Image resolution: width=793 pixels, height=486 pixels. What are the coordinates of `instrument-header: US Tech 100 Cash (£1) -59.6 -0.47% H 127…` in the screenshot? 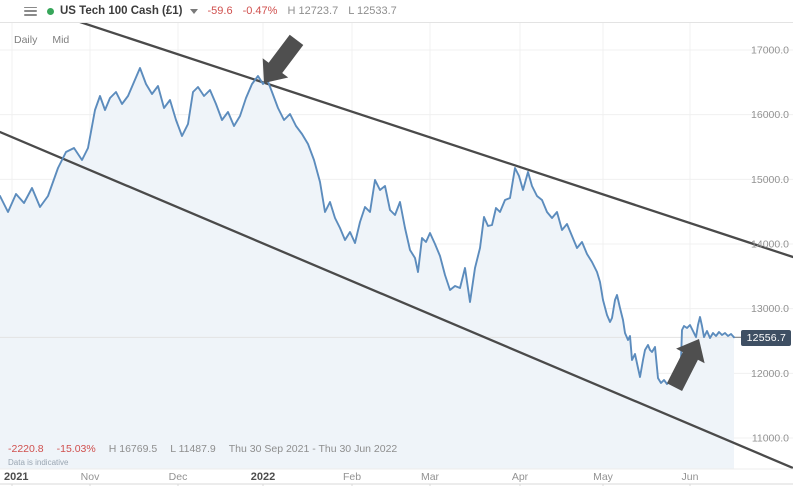 It's located at (396, 11).